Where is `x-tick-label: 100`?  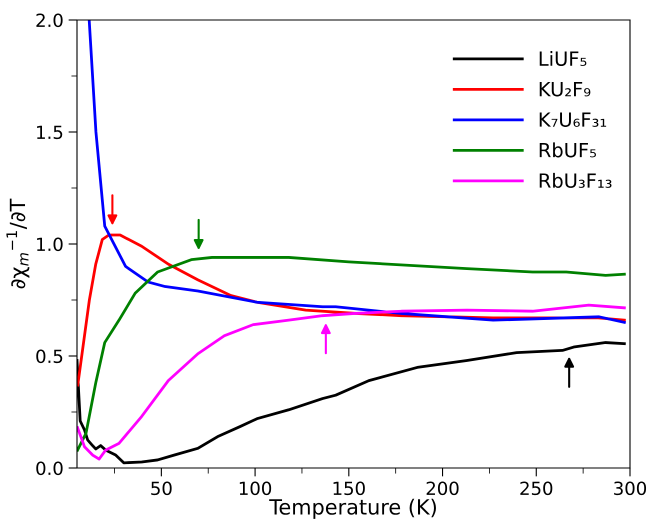
x-tick-label: 100 is located at coordinates (256, 489).